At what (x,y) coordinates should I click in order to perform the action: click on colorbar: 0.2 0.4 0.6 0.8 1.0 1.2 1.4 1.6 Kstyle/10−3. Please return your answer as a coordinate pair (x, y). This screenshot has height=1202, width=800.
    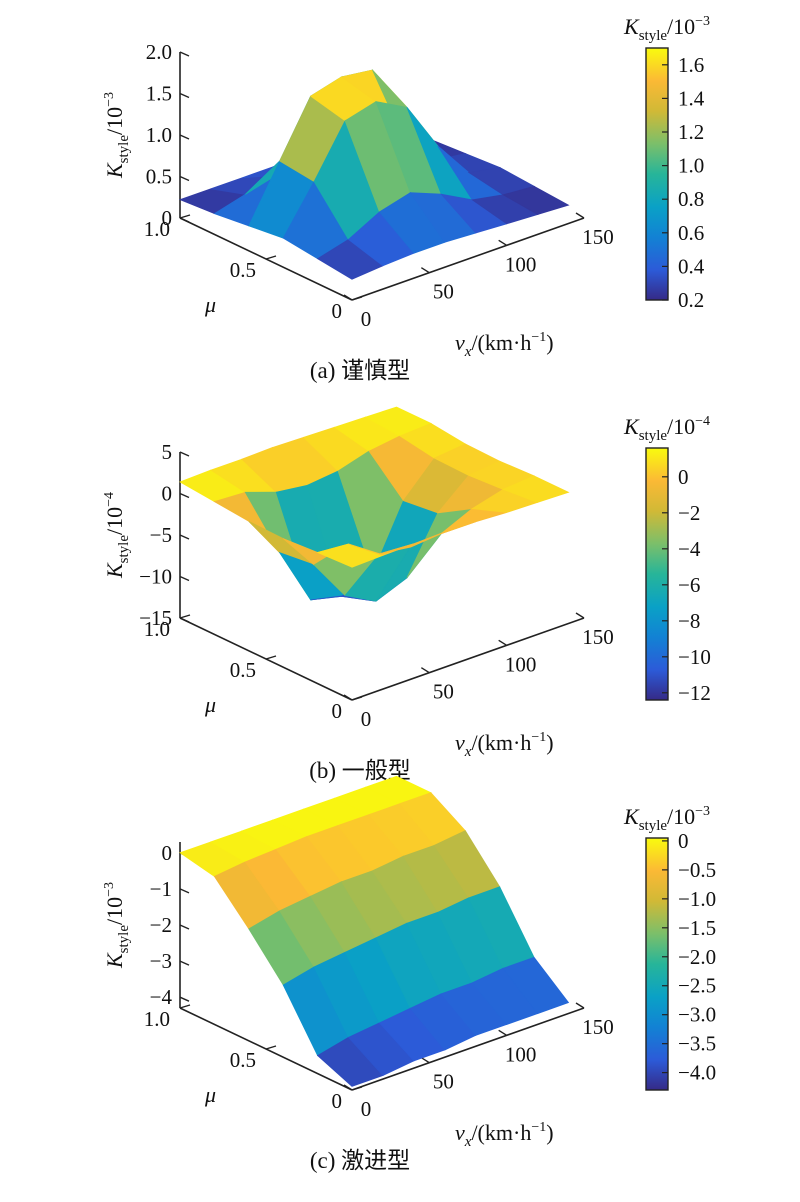
    Looking at the image, I should click on (666, 163).